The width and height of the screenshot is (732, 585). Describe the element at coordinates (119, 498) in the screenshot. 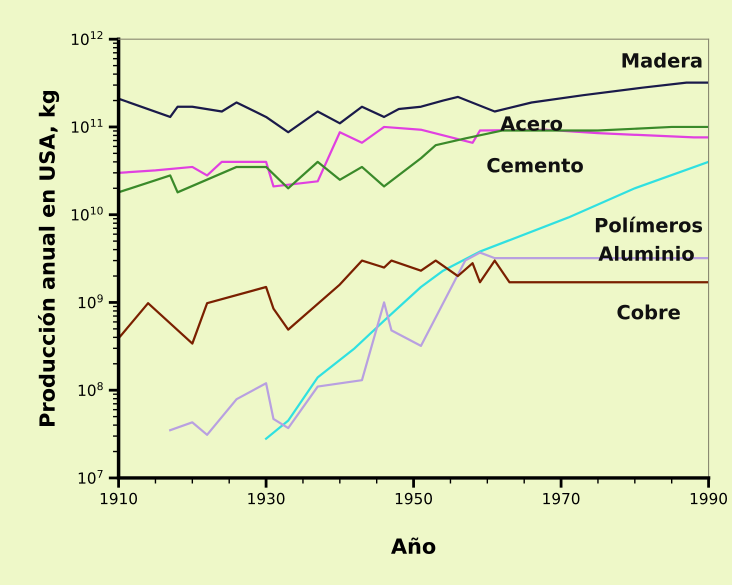

I see `x-tick-label: 1910` at that location.